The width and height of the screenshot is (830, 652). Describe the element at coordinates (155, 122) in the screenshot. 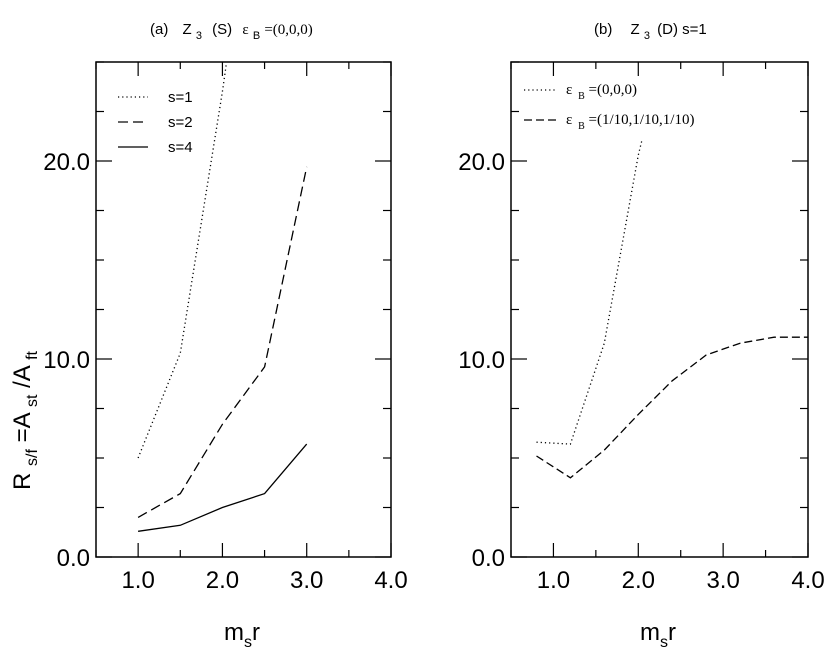

I see `legend-a: s=1 s=2 s=4` at that location.